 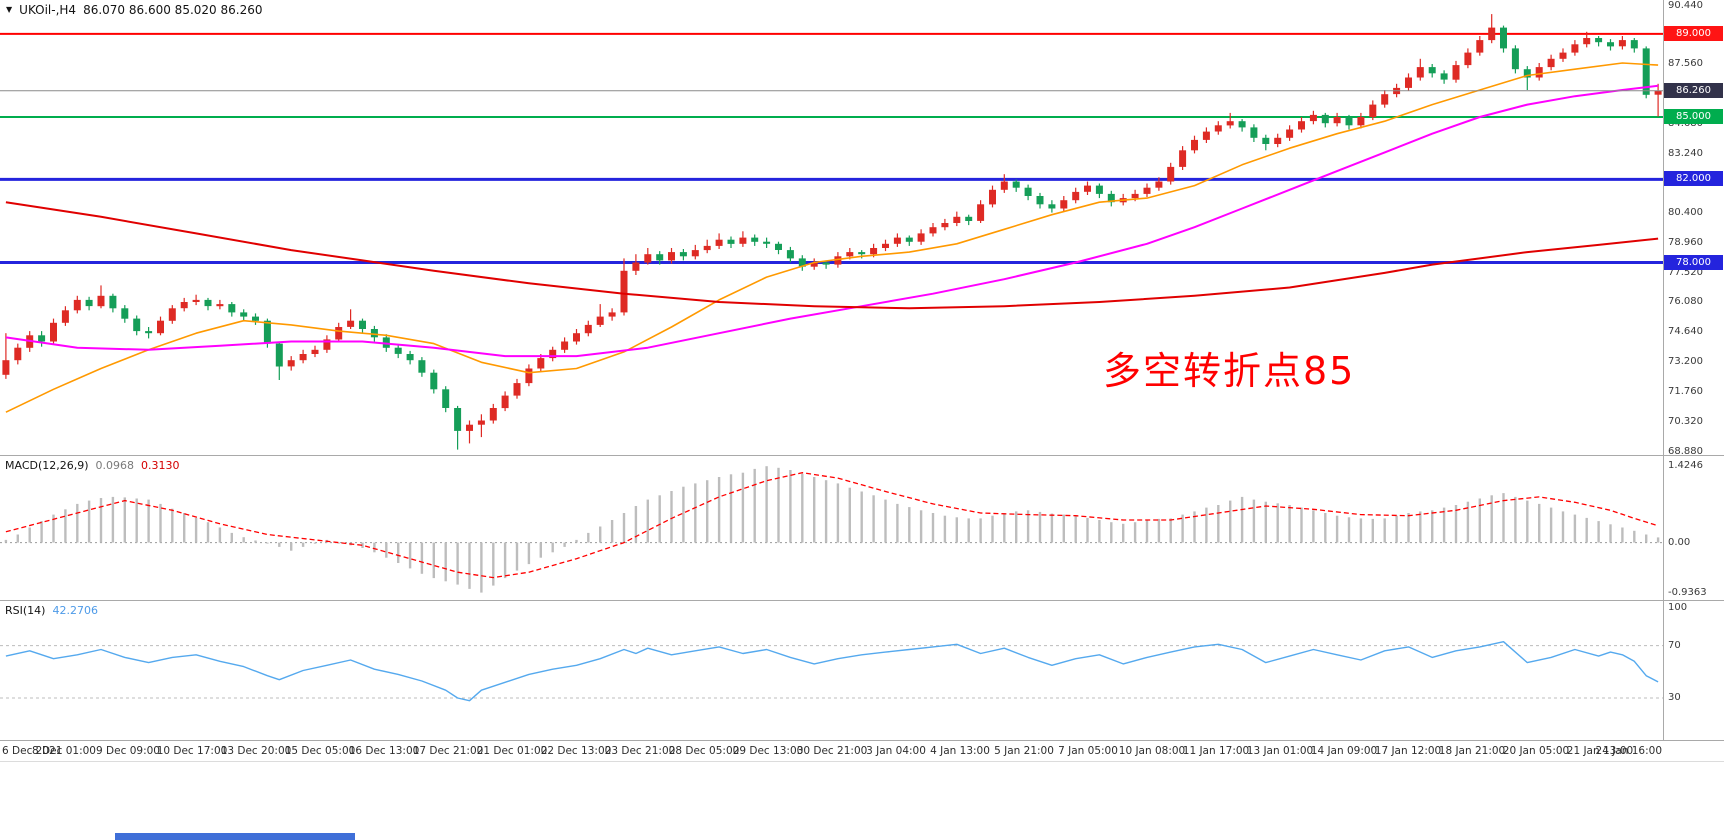 I want to click on time-label: 29 Dec 13:00, so click(x=768, y=751).